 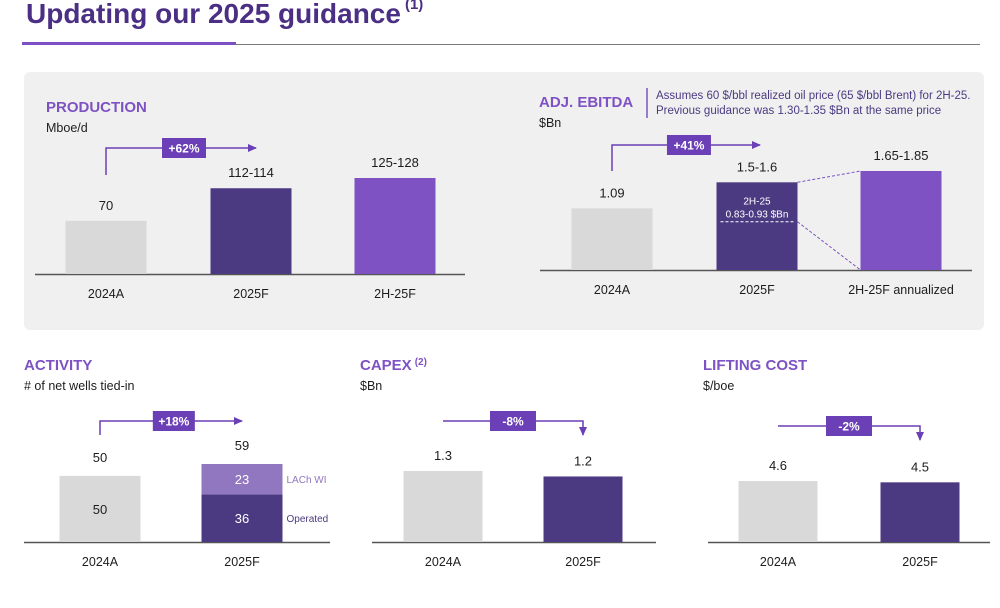 I want to click on lifting-change-arrow, so click(x=851, y=433).